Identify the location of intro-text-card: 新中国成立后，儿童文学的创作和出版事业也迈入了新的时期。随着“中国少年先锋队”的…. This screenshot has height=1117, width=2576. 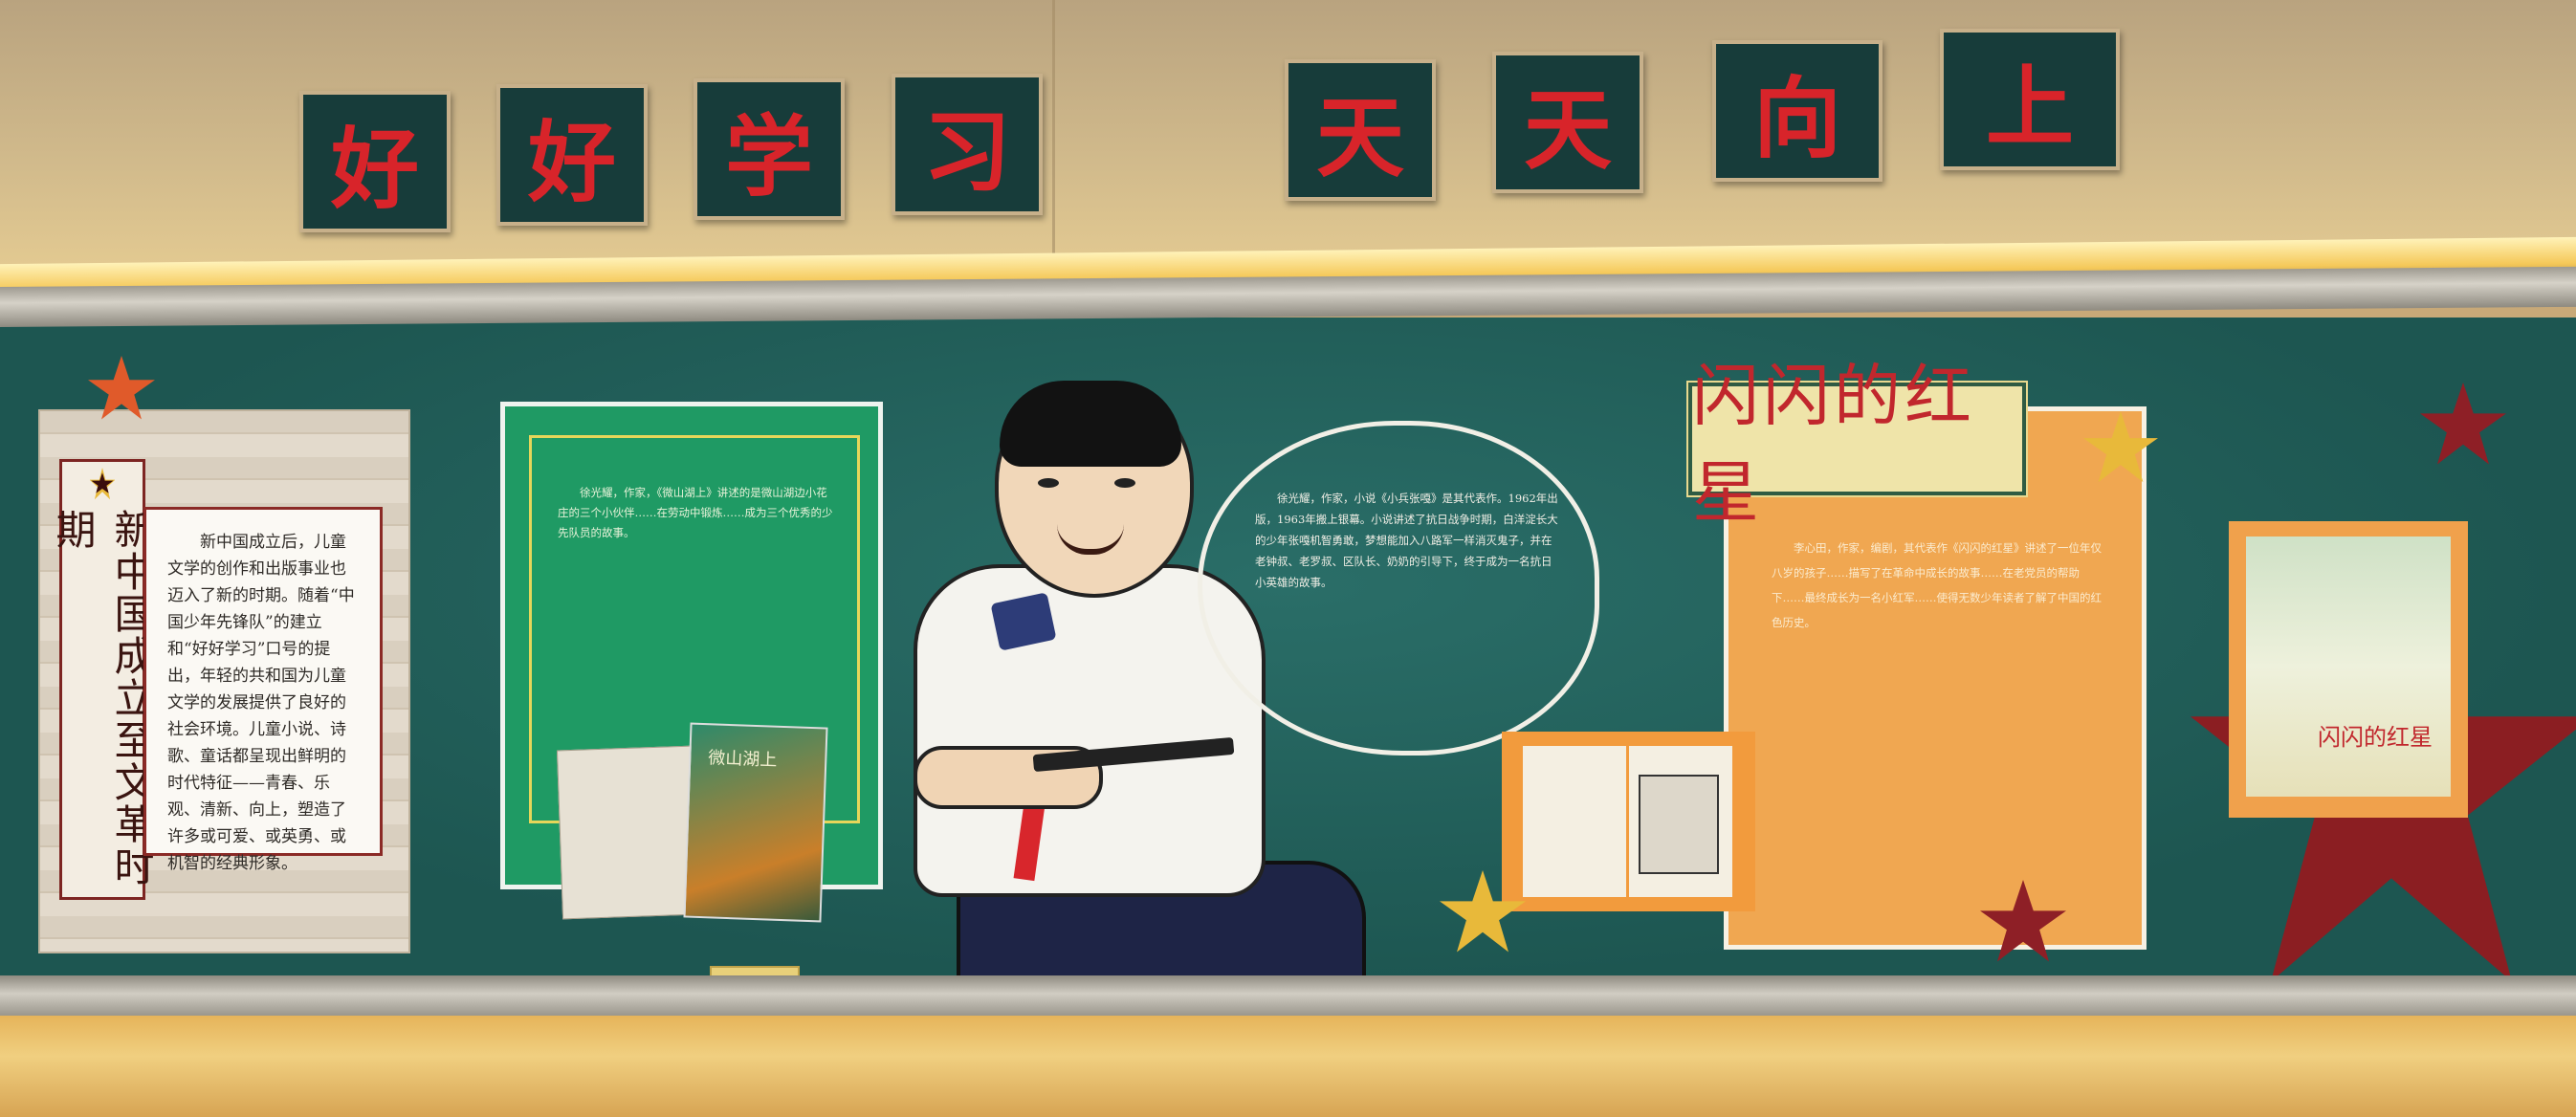
(263, 690).